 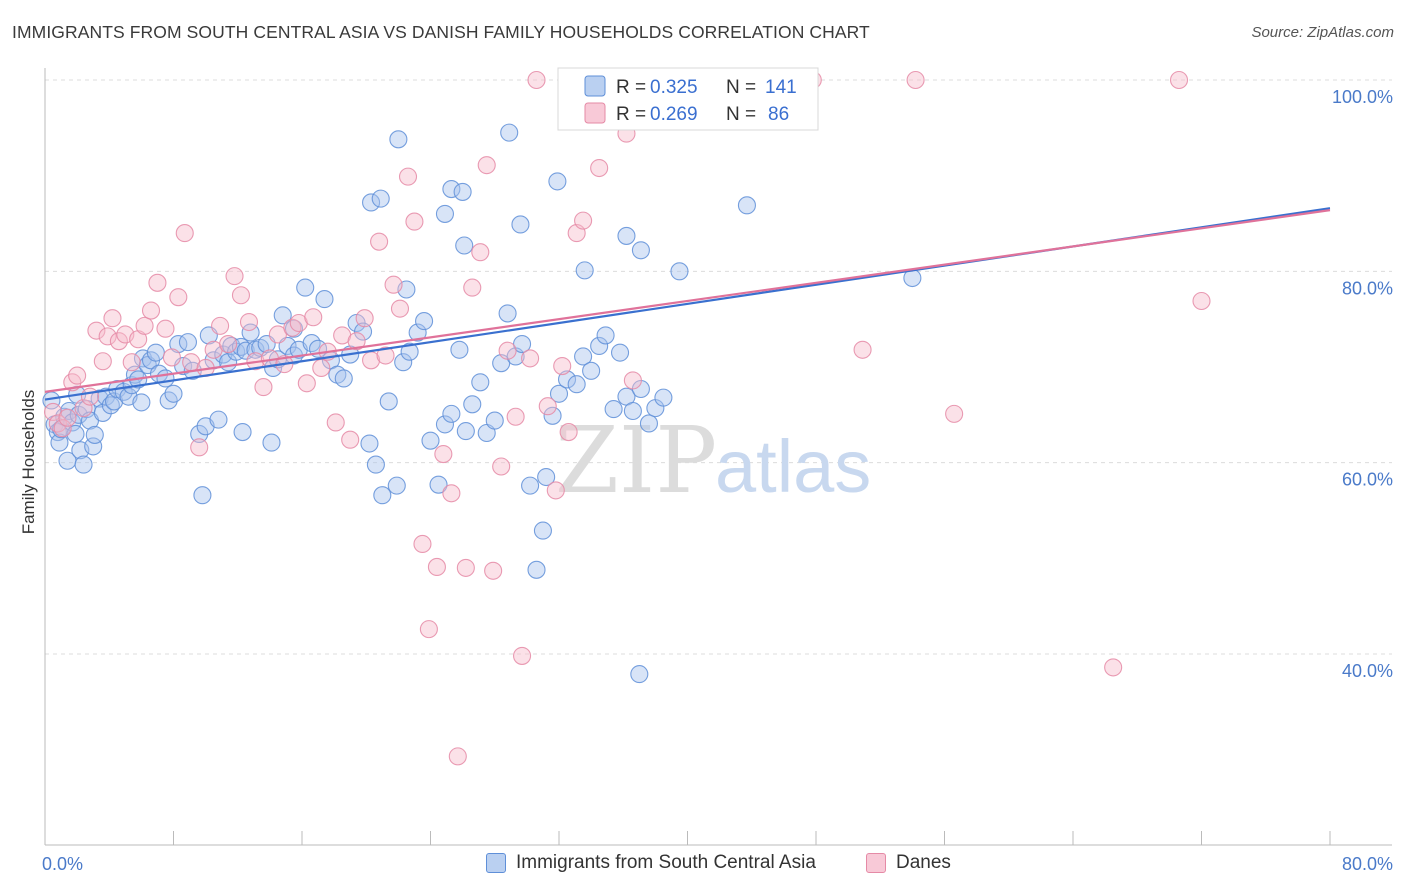 What do you see at coordinates (674, 87) in the screenshot?
I see `legend-blue-r-value: 0.325` at bounding box center [674, 87].